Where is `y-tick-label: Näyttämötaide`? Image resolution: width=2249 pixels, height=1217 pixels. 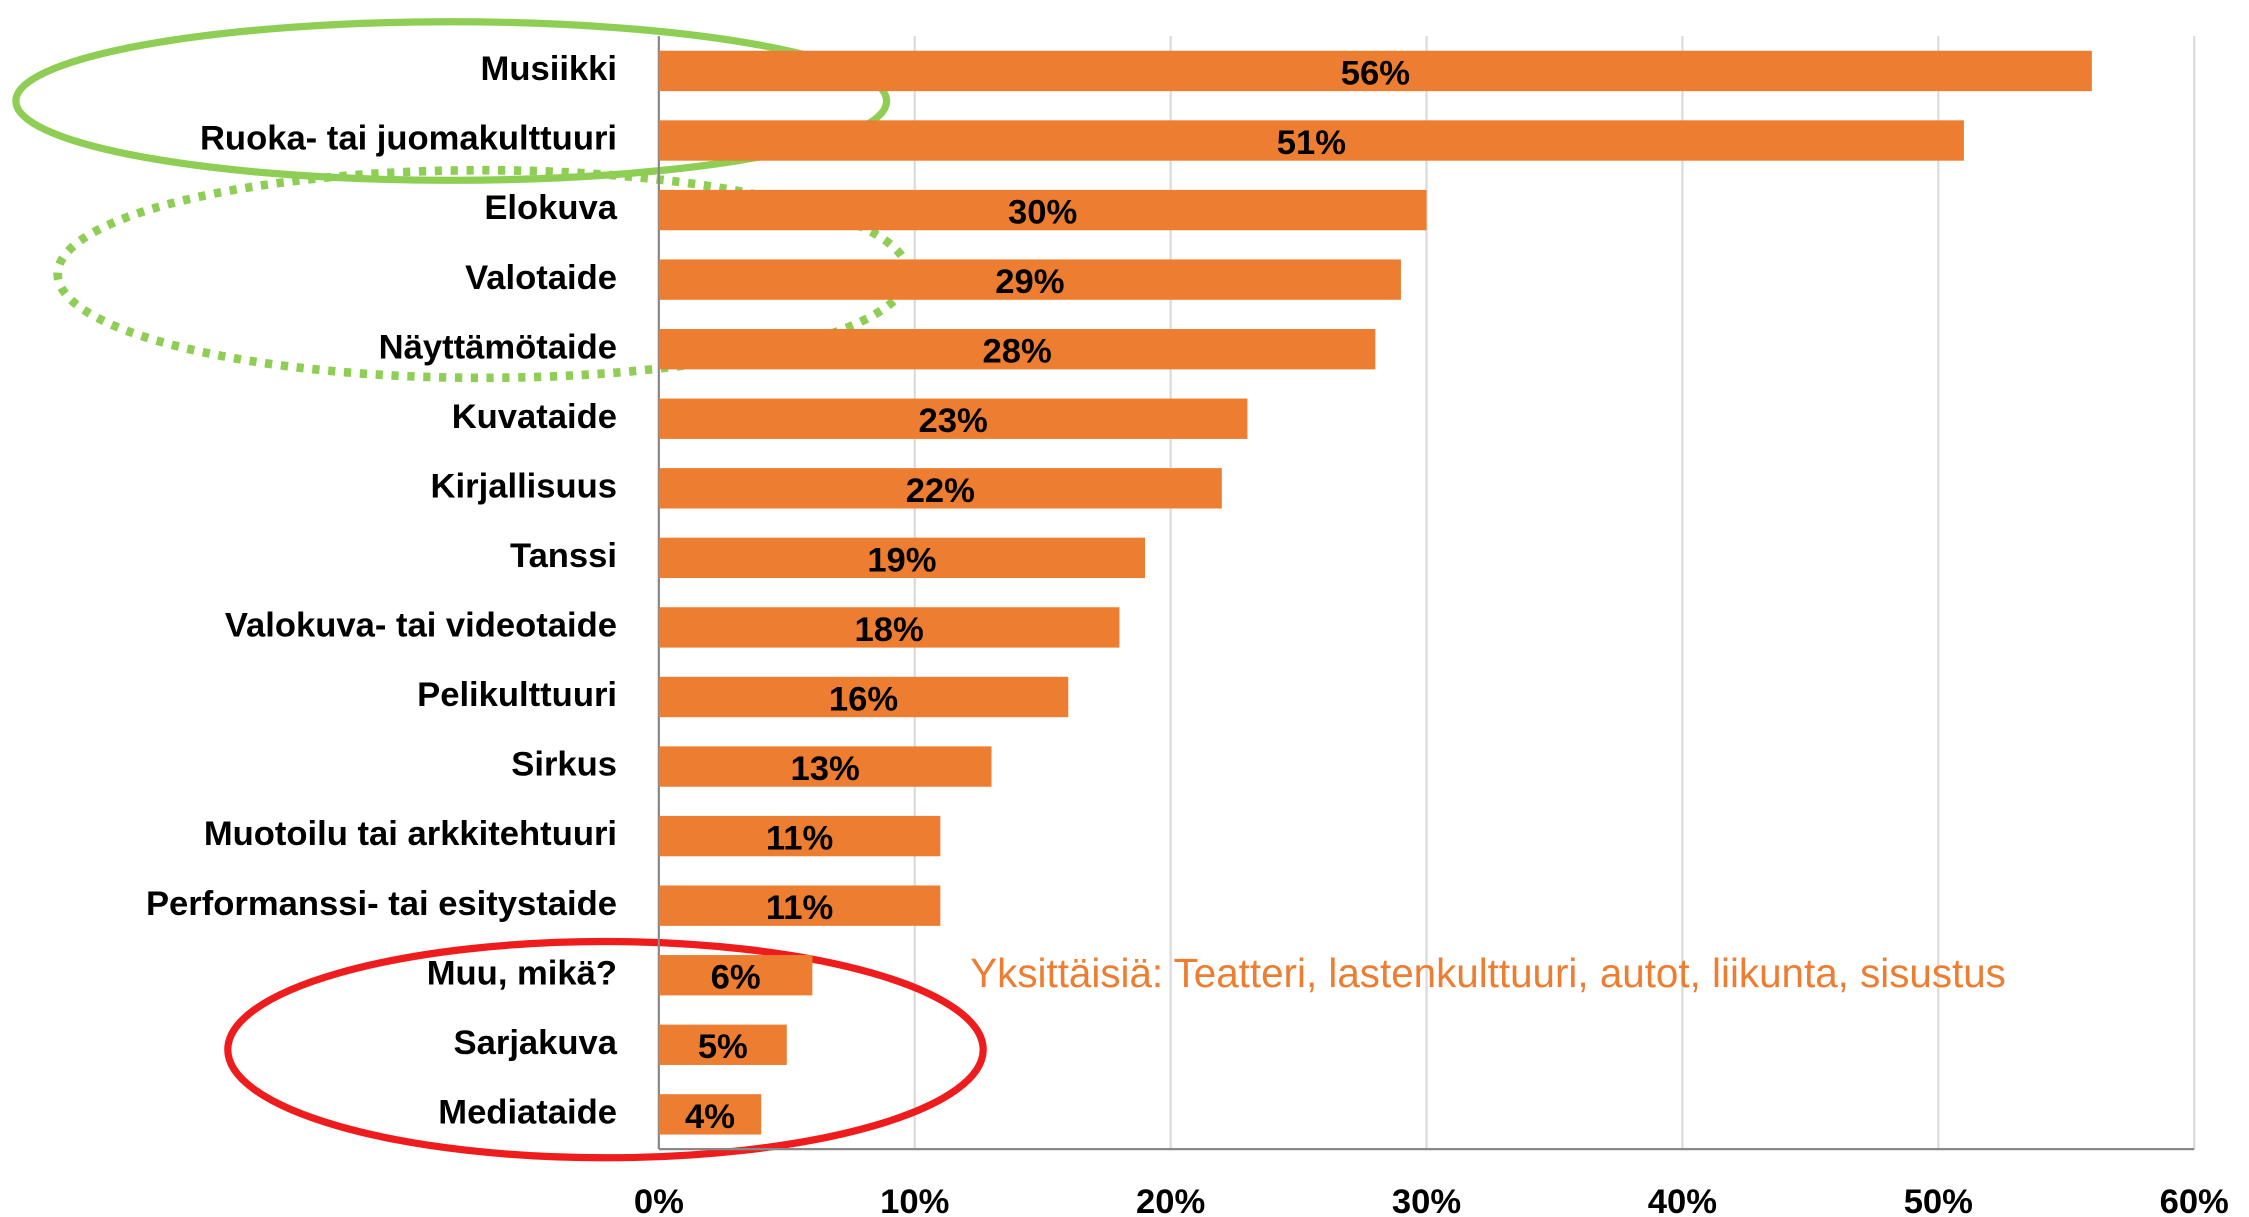 y-tick-label: Näyttämötaide is located at coordinates (498, 347).